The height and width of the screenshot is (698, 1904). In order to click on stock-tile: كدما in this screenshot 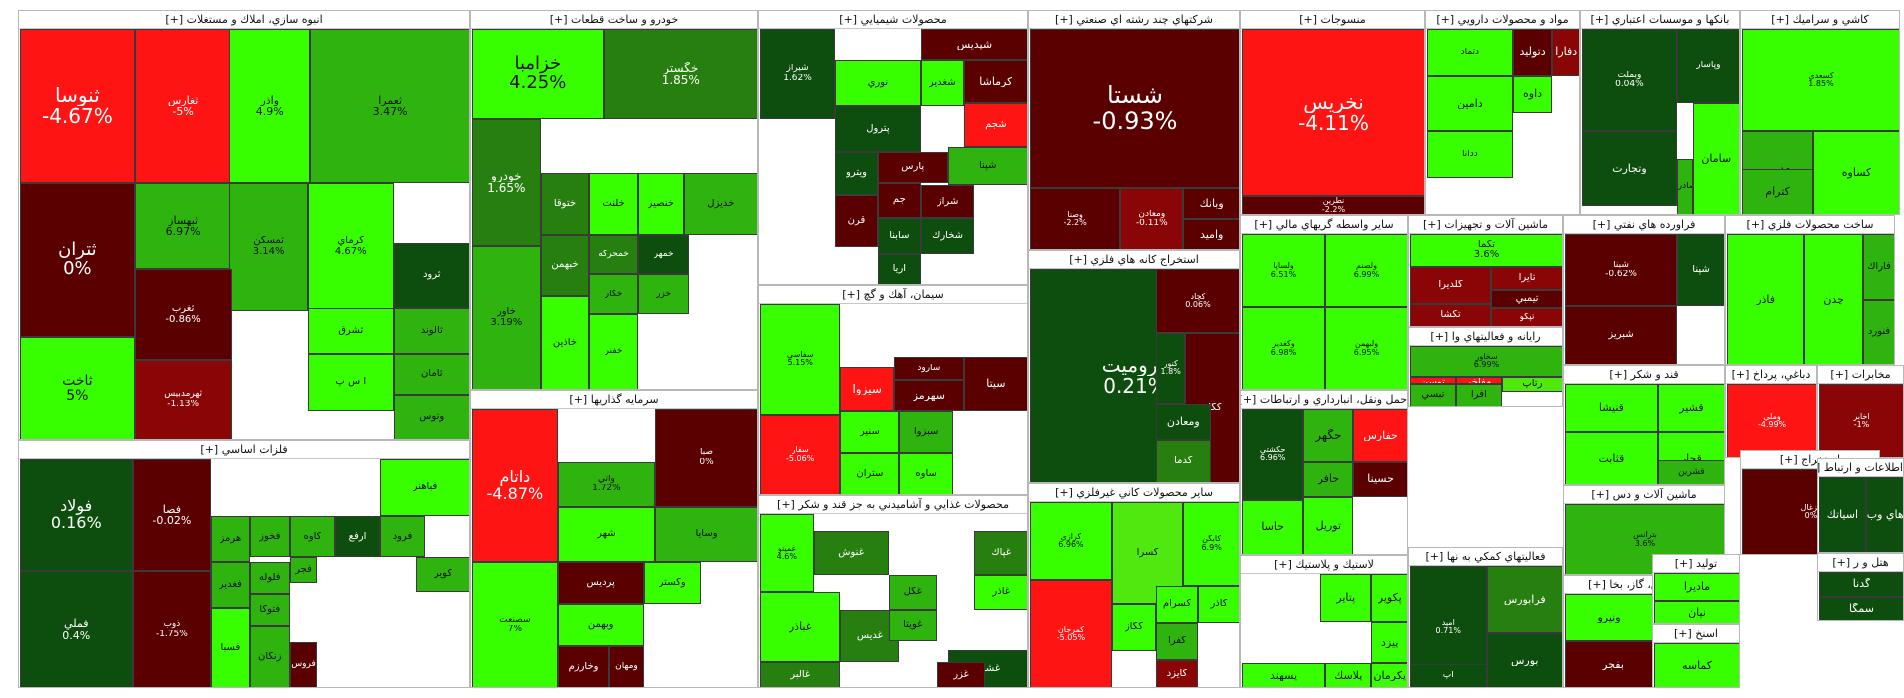, I will do `click(1183, 461)`.